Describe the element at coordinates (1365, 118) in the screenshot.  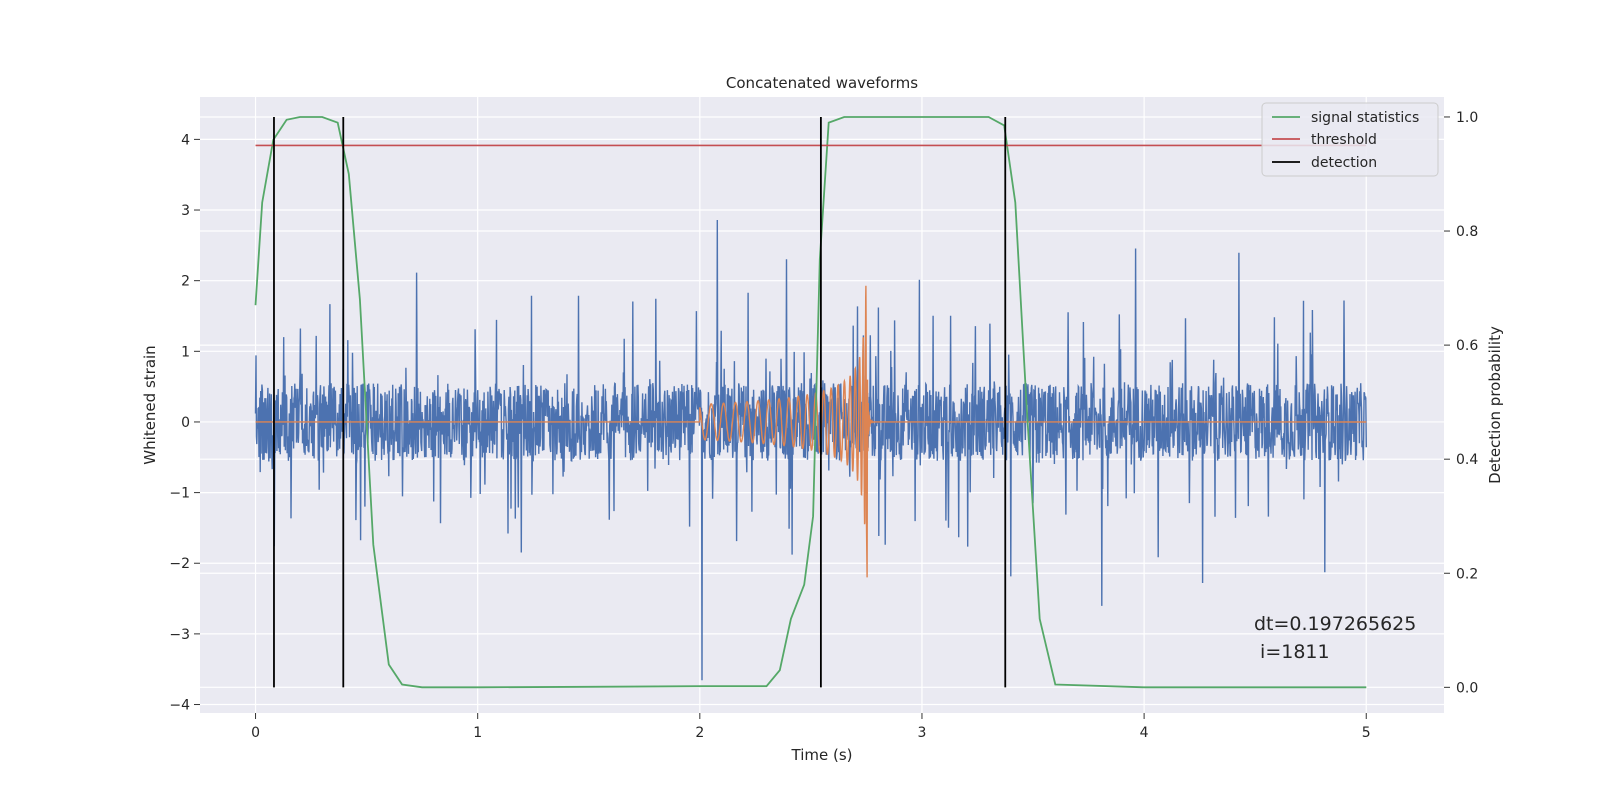
I see `legend-label-signal-statistics: signal statistics` at that location.